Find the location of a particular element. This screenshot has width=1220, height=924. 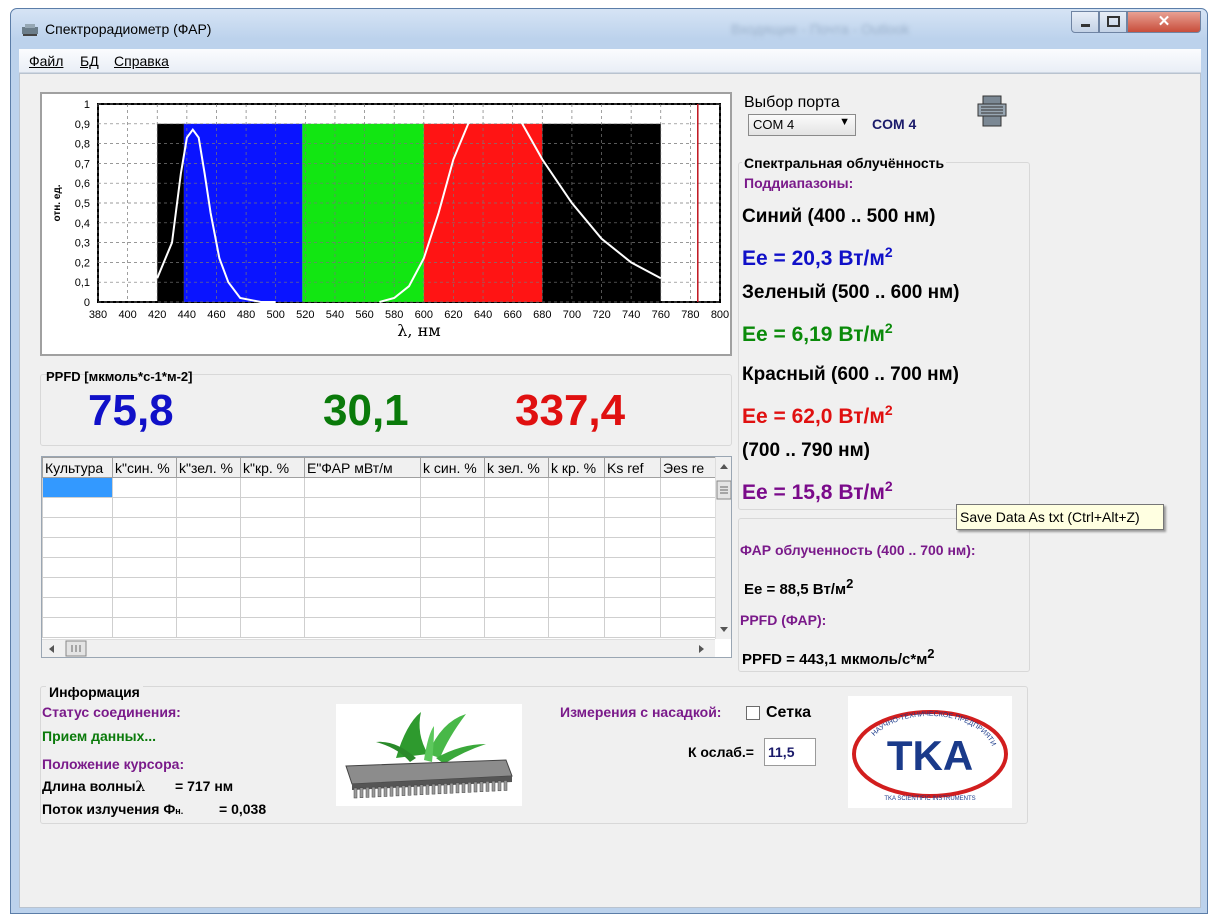

grid-checkbox is located at coordinates (753, 713).